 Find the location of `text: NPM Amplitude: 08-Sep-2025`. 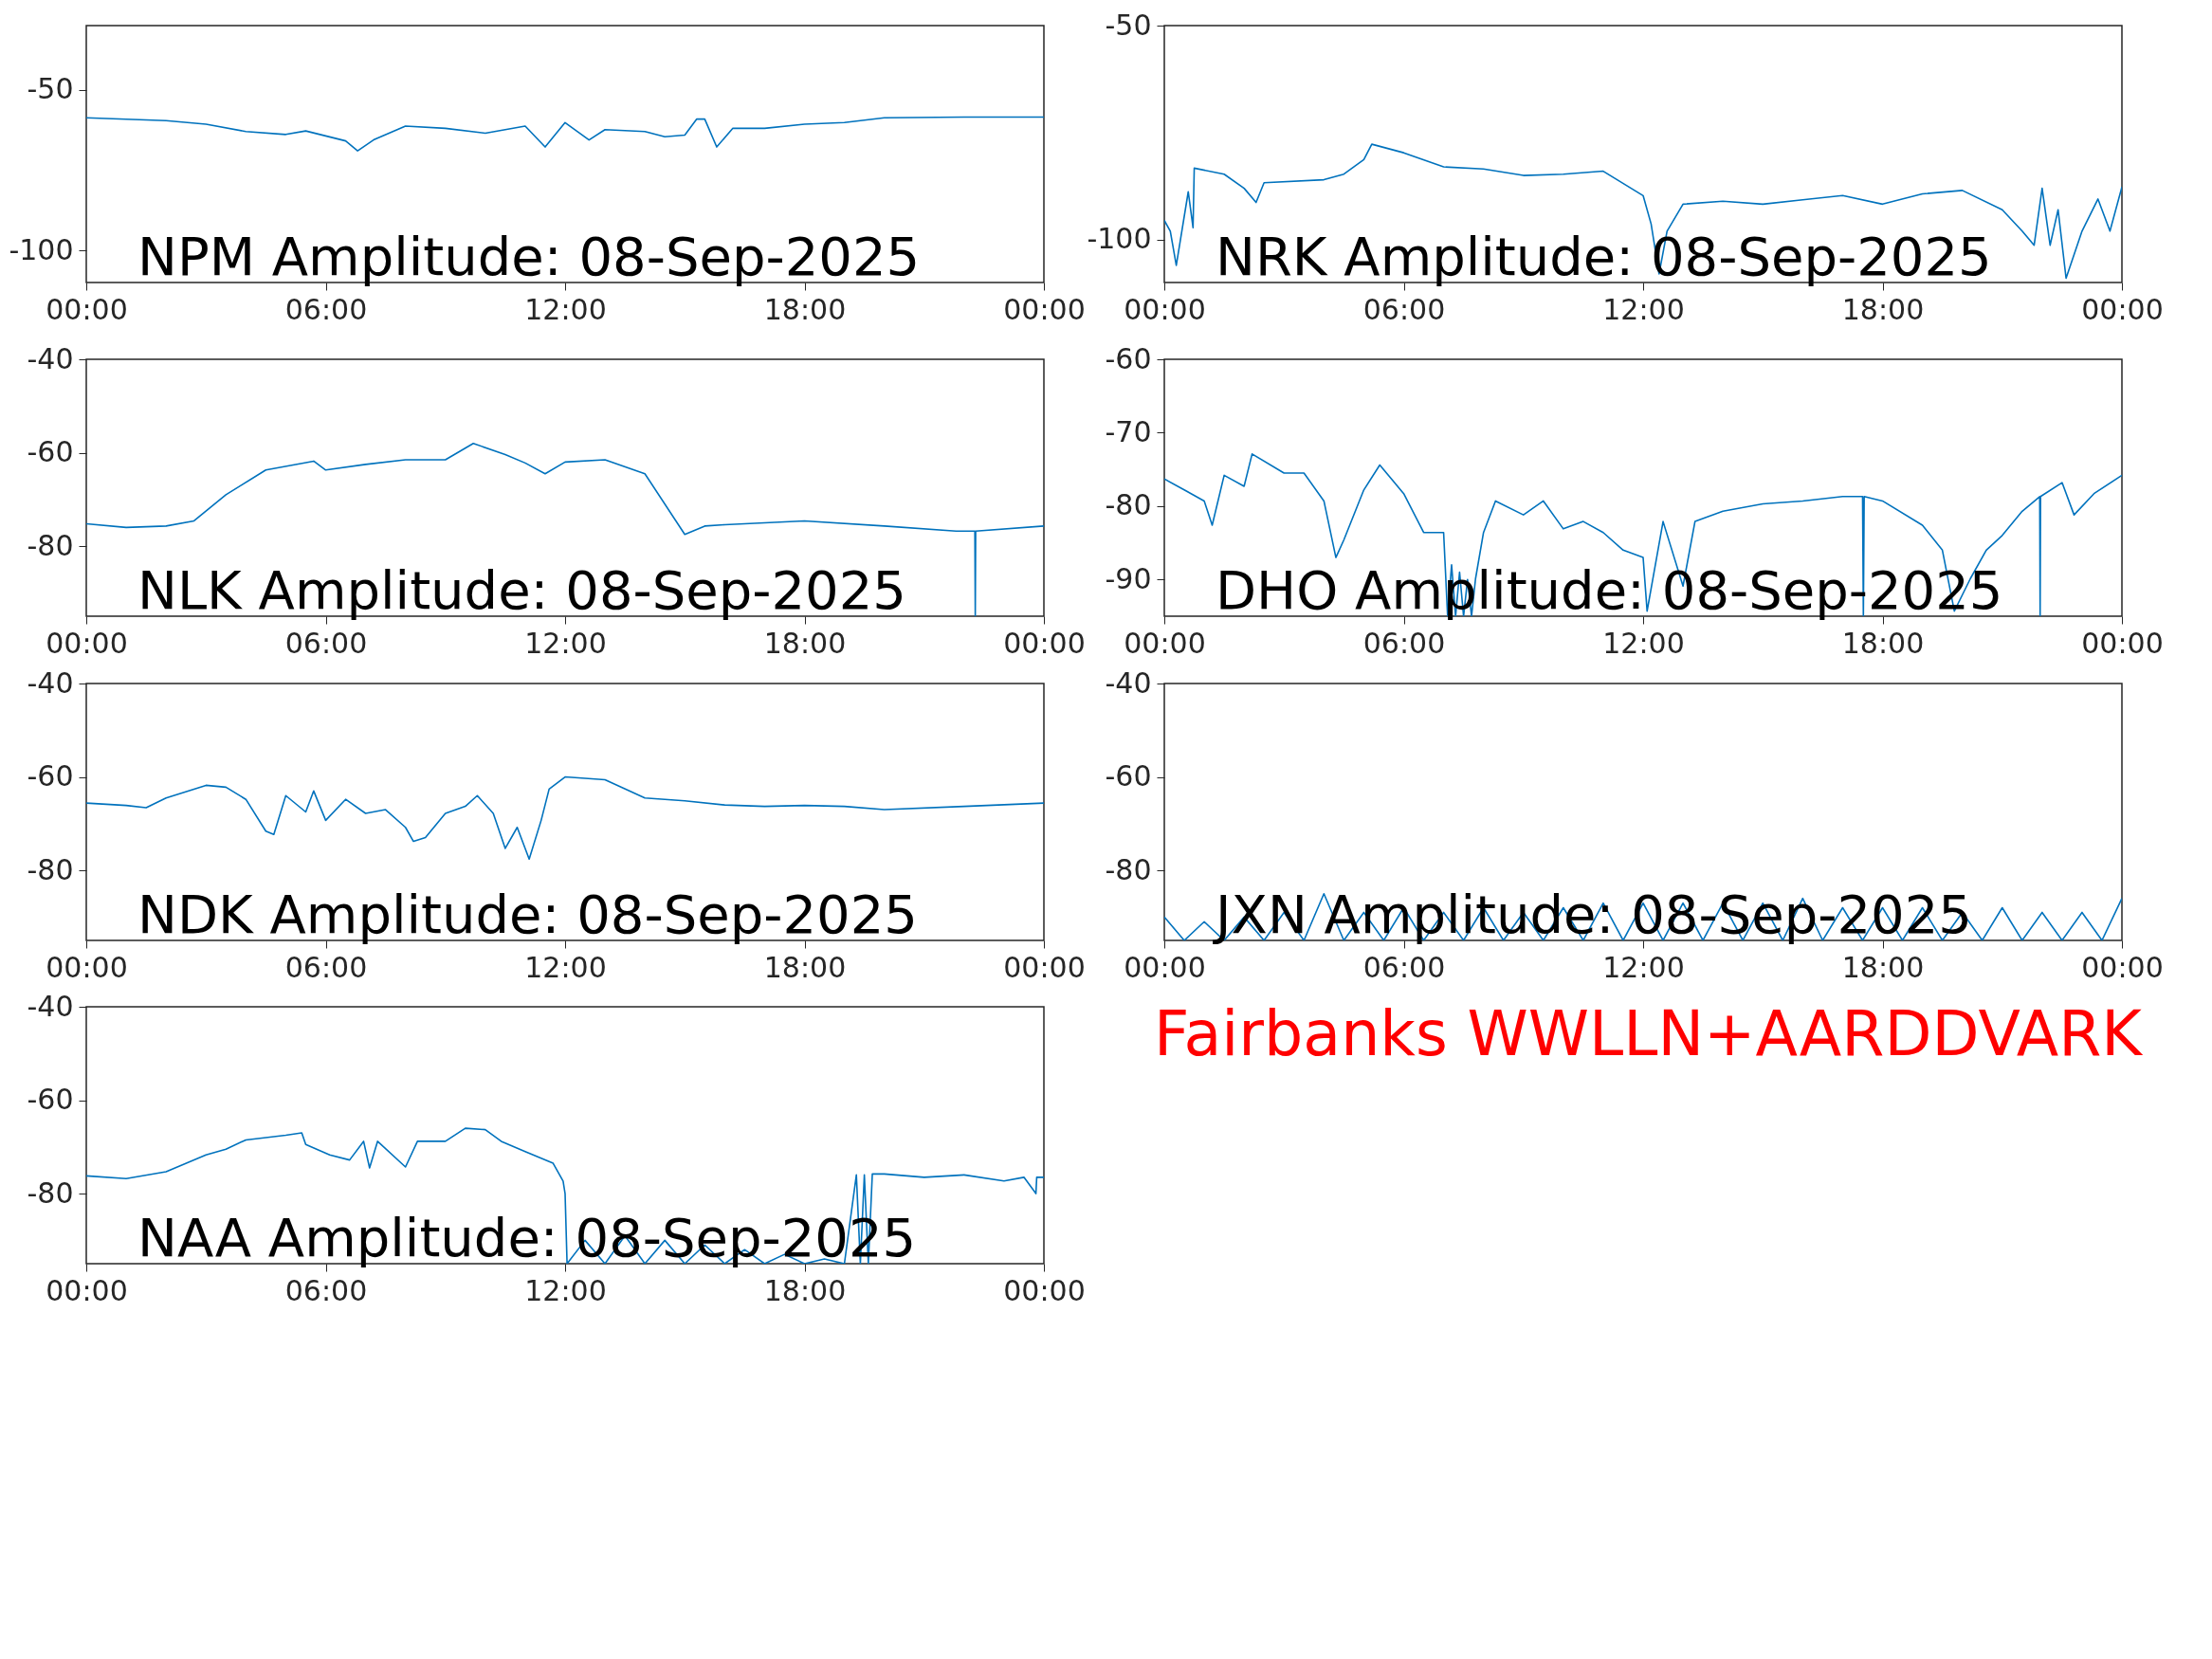

text: NPM Amplitude: 08-Sep-2025 is located at coordinates (529, 256).